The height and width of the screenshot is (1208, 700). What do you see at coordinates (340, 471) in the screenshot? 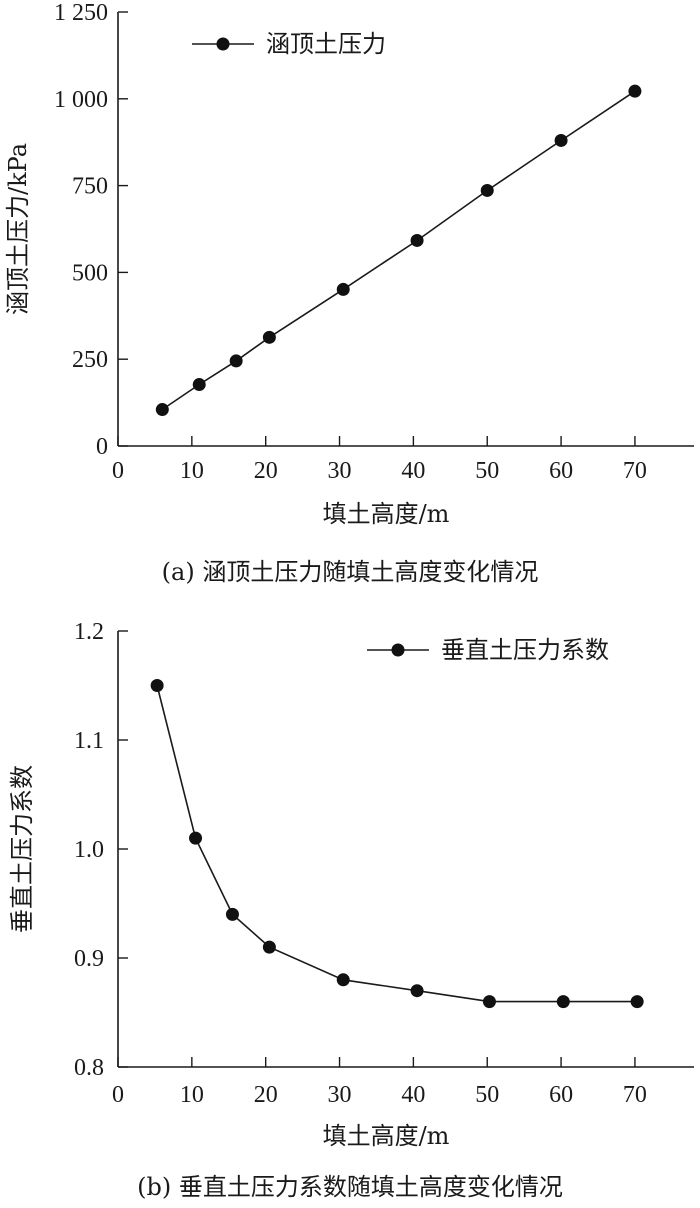
I see `chart-a-x-tick-label: 30` at bounding box center [340, 471].